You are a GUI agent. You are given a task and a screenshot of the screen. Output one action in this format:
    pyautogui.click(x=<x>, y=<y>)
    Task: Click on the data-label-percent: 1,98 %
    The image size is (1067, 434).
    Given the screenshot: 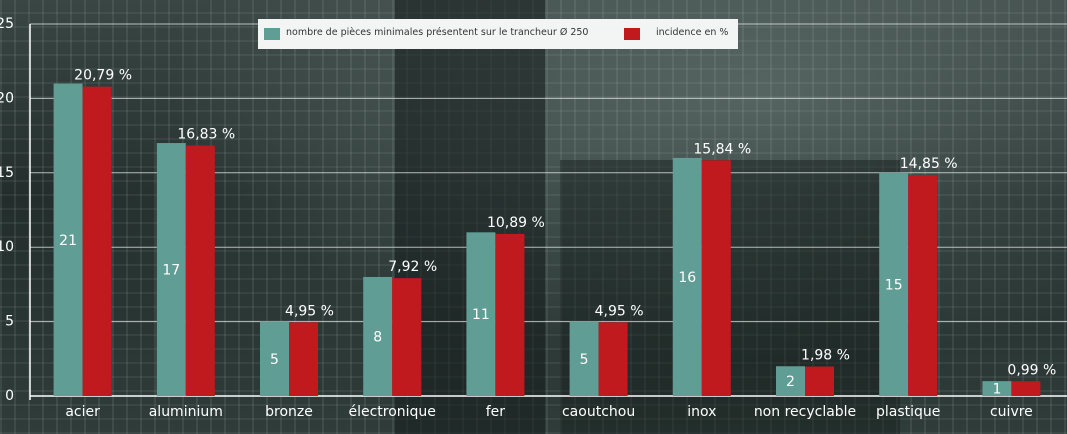 What is the action you would take?
    pyautogui.click(x=825, y=356)
    